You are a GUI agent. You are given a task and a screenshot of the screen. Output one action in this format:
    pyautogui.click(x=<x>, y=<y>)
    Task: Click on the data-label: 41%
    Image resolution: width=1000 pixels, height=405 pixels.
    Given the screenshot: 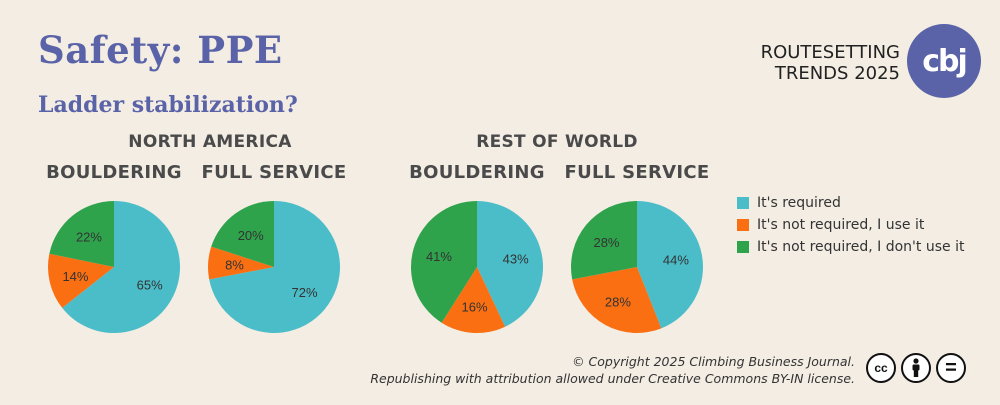 What is the action you would take?
    pyautogui.click(x=439, y=256)
    